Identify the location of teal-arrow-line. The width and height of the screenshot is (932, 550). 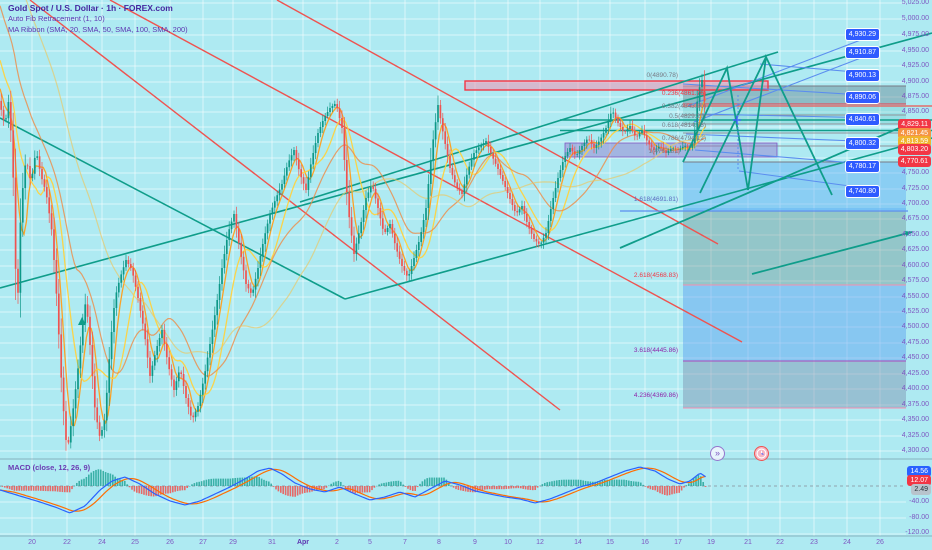
(832, 253).